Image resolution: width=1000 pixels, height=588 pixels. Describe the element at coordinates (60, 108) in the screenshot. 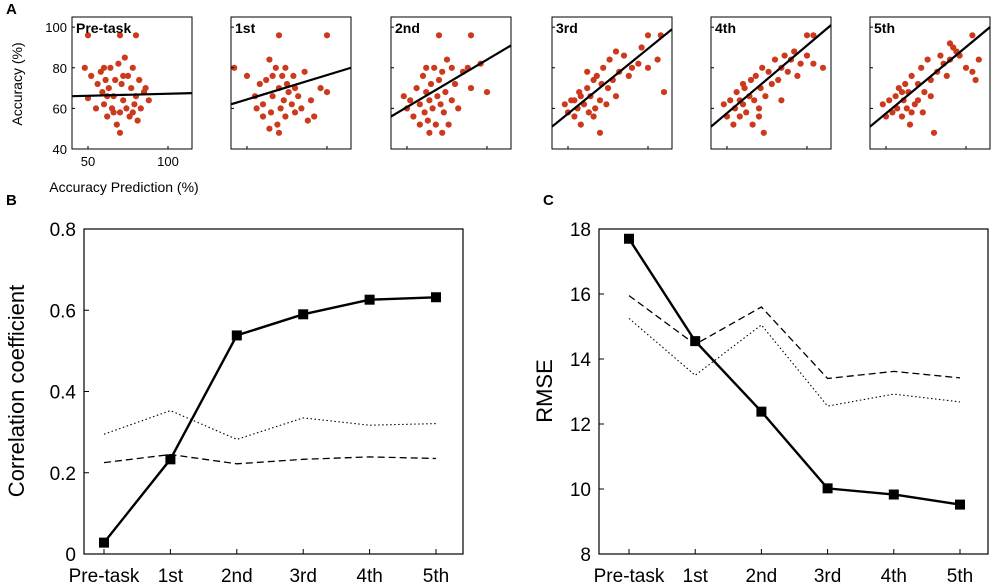

I see `y-tick-label: 60` at that location.